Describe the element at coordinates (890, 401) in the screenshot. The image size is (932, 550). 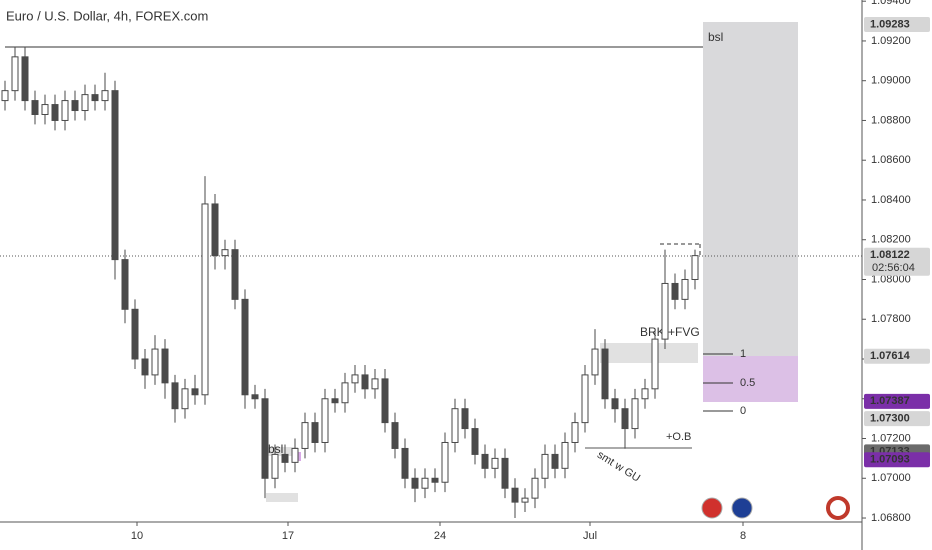
I see `price-label: 1.07387` at that location.